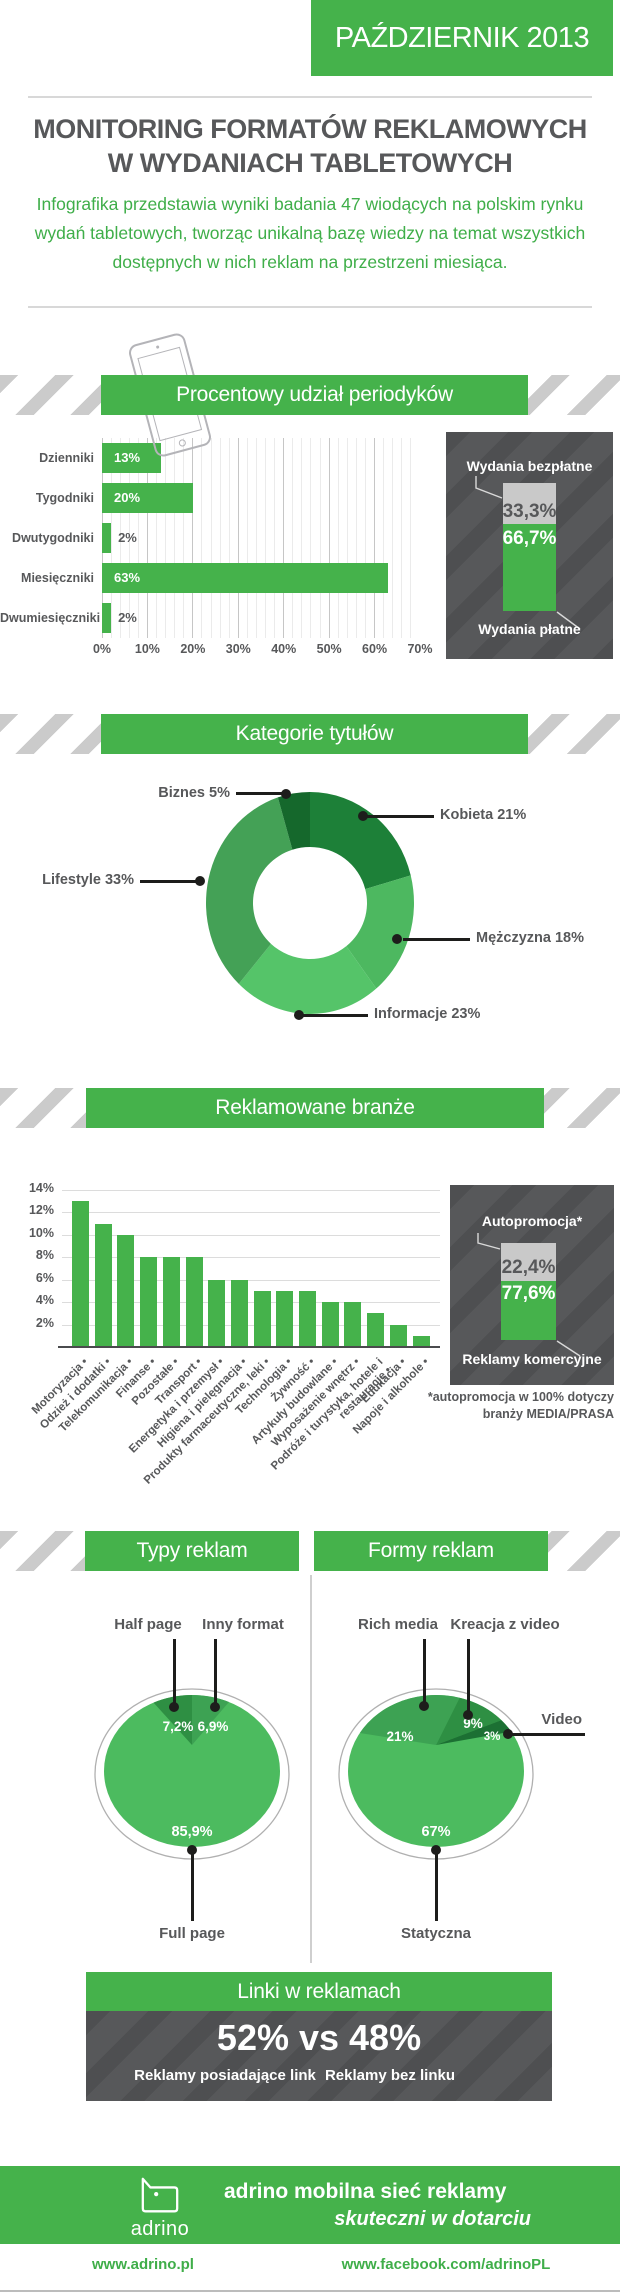 Image resolution: width=620 pixels, height=2296 pixels. Describe the element at coordinates (431, 1551) in the screenshot. I see `section-banner-ad-forms: Formy reklam` at that location.